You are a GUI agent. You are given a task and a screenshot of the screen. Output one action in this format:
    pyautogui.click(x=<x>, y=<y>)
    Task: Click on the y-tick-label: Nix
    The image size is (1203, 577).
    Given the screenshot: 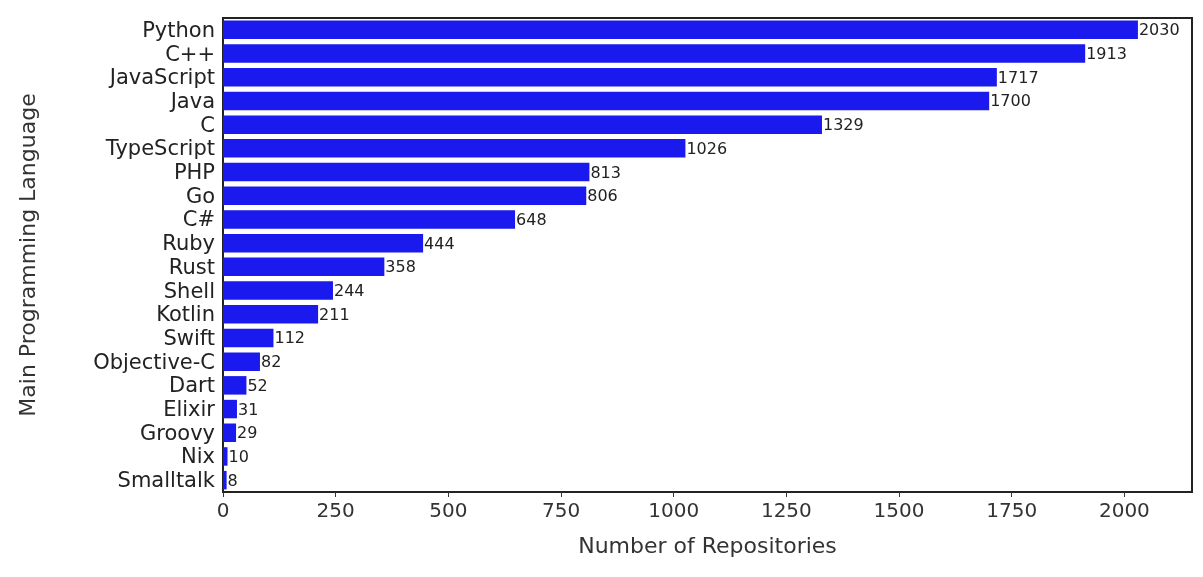 What is the action you would take?
    pyautogui.click(x=198, y=456)
    